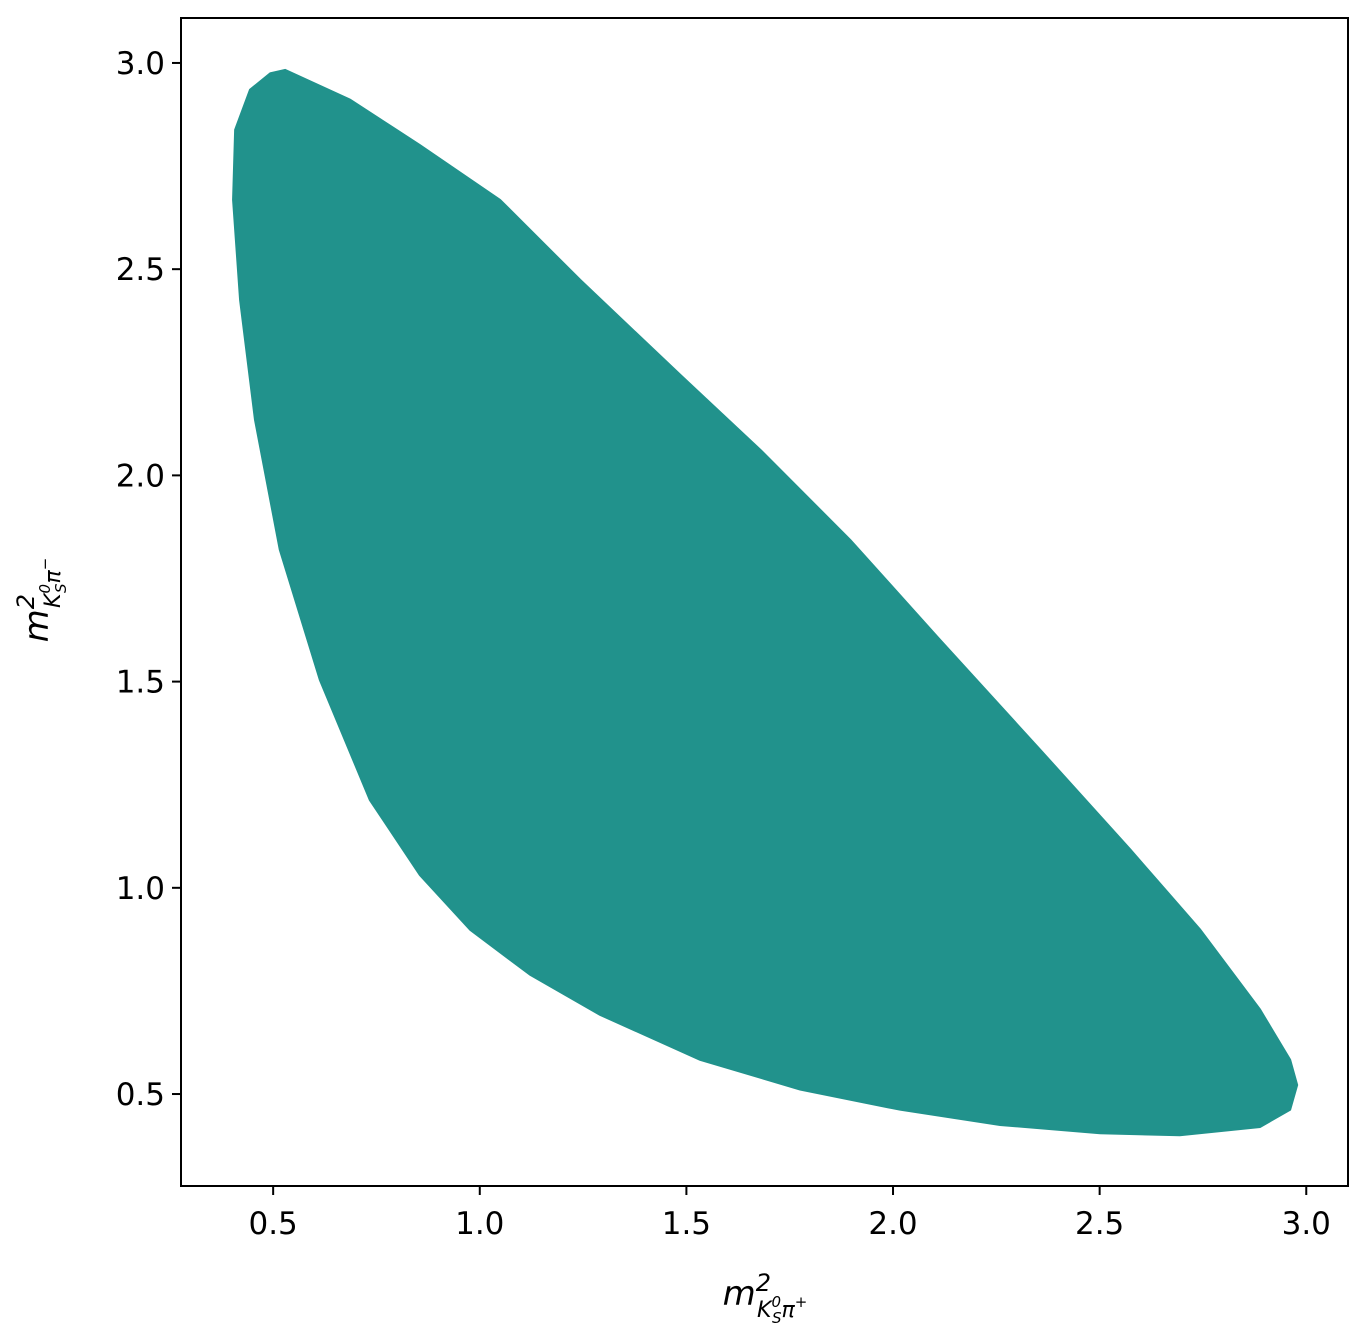 The width and height of the screenshot is (1352, 1339). I want to click on y-tick-label: 0.5, so click(140, 1095).